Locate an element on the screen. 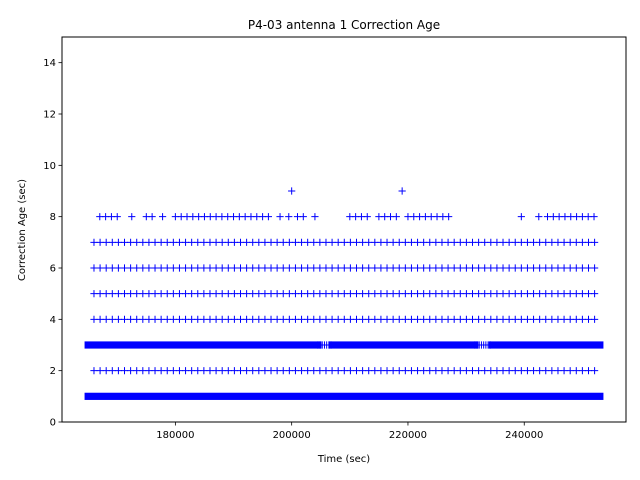 The width and height of the screenshot is (640, 480). y-tick-label: 8 is located at coordinates (53, 217).